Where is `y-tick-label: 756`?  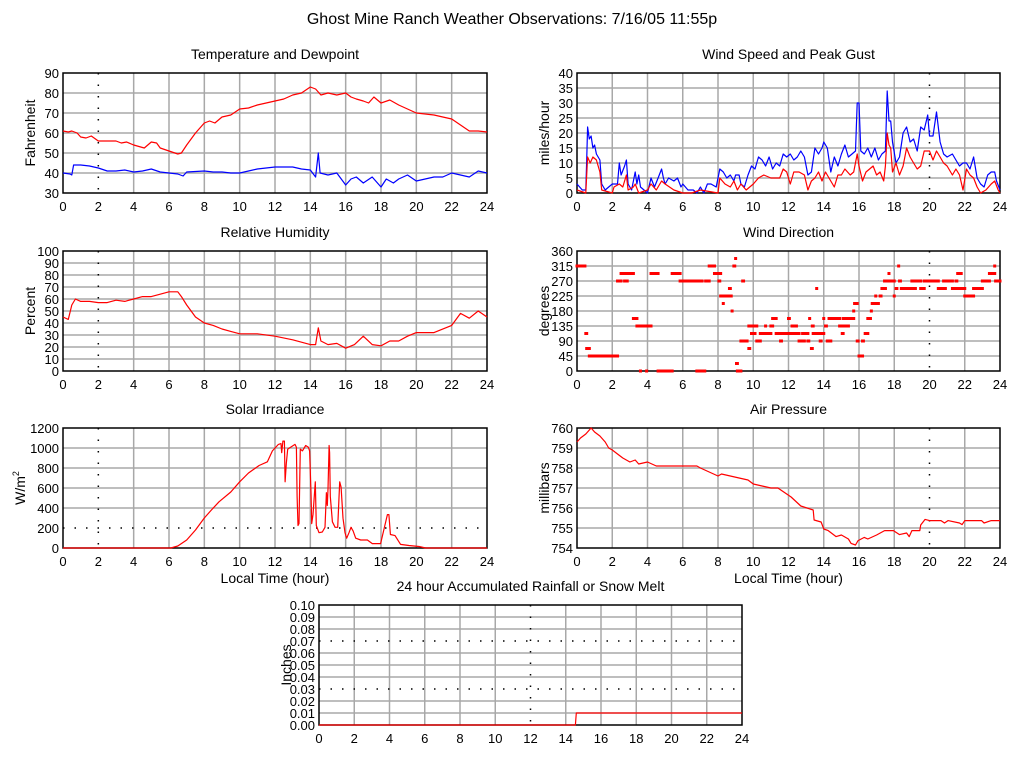 y-tick-label: 756 is located at coordinates (562, 508).